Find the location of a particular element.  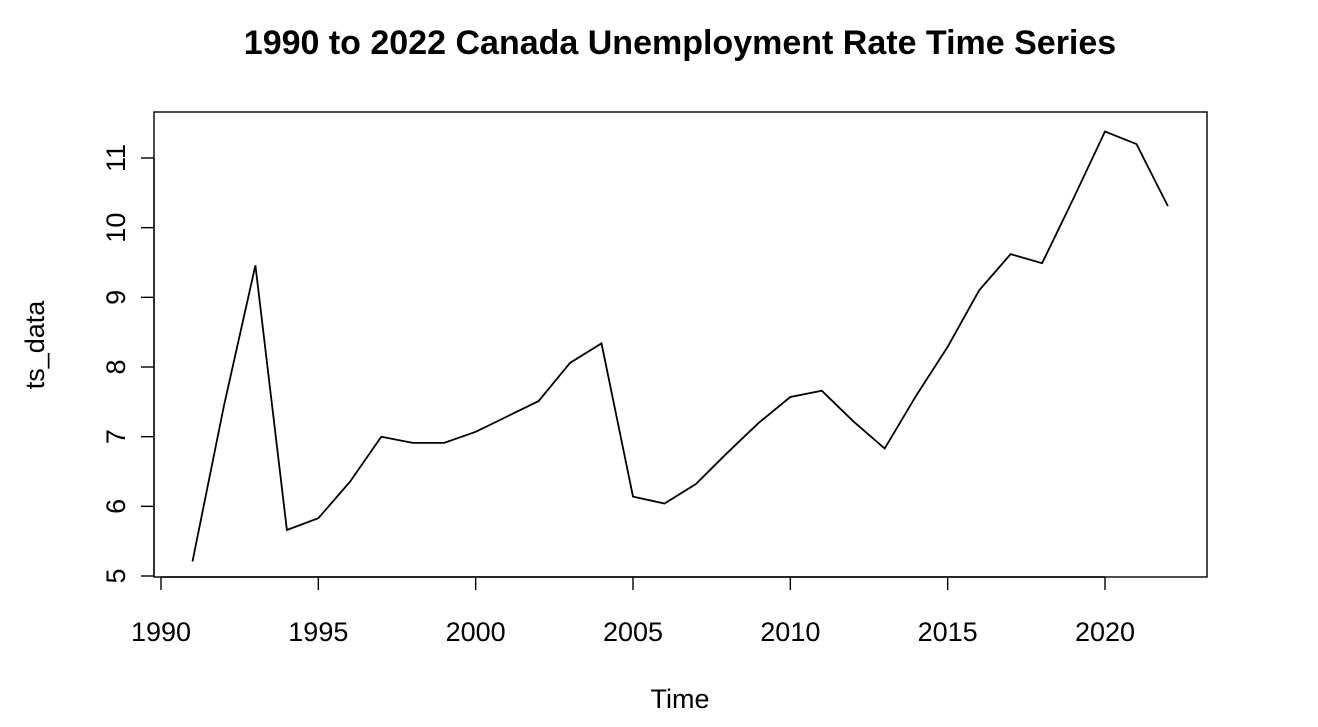

x-tick-label: 2005 is located at coordinates (633, 632).